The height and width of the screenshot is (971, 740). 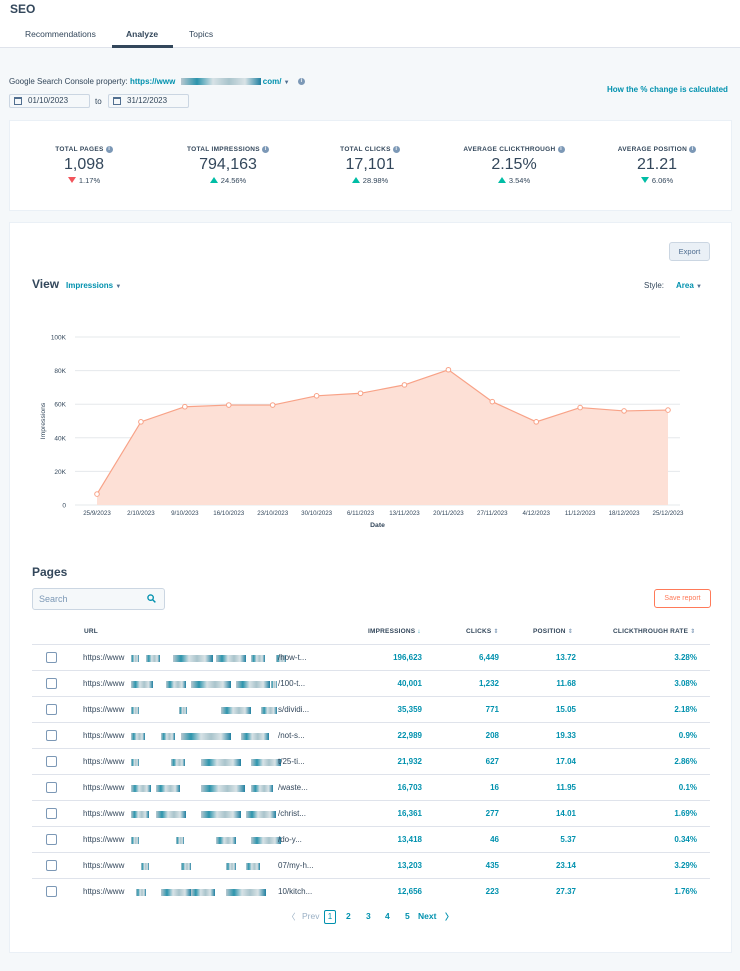 What do you see at coordinates (330, 917) in the screenshot?
I see `page-button-1: 1` at bounding box center [330, 917].